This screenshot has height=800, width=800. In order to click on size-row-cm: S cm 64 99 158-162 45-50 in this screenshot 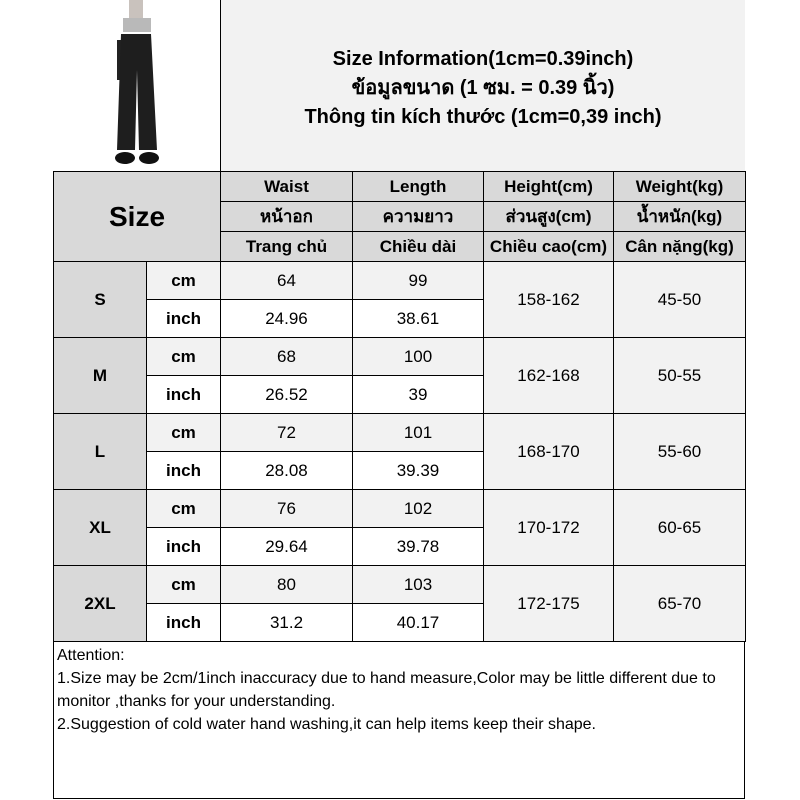, I will do `click(399, 299)`.